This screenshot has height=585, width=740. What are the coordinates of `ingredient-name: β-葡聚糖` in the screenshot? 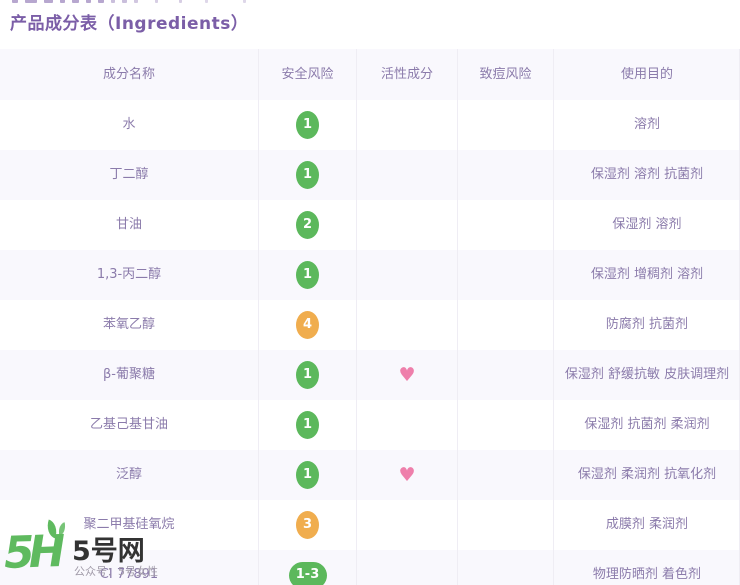 It's located at (129, 374).